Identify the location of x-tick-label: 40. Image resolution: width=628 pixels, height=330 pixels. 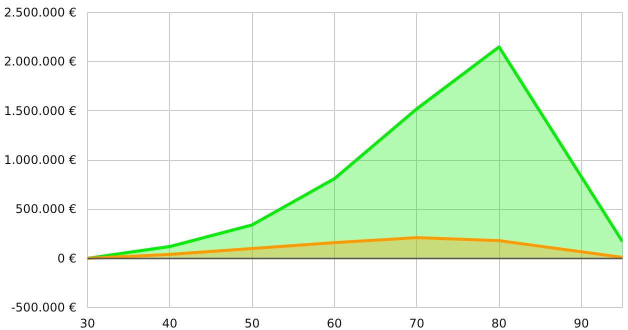
(170, 323).